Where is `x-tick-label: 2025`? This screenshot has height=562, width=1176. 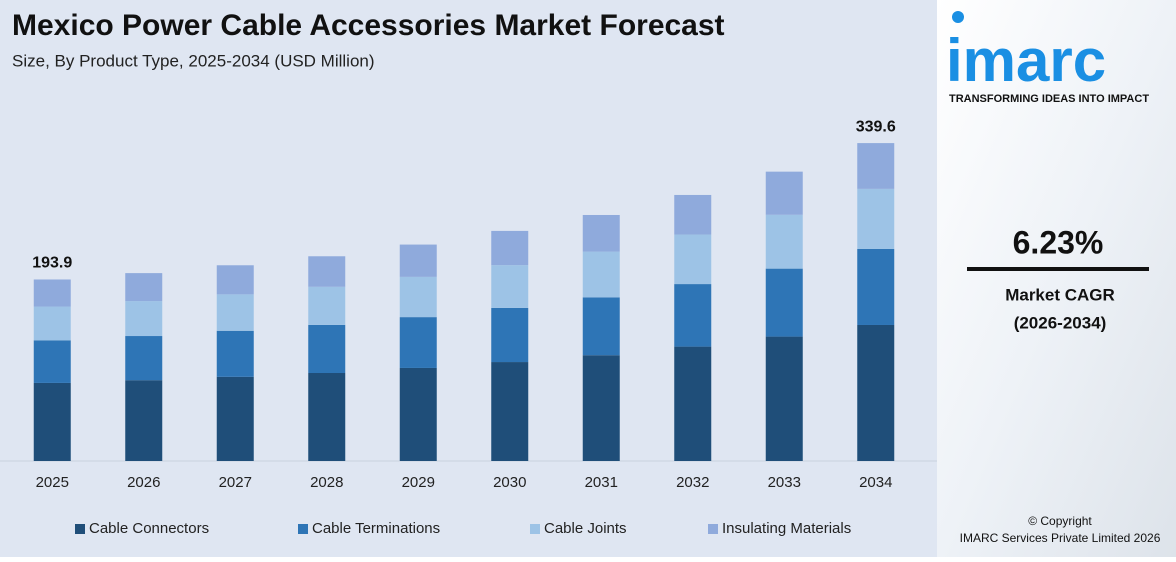 x-tick-label: 2025 is located at coordinates (52, 482).